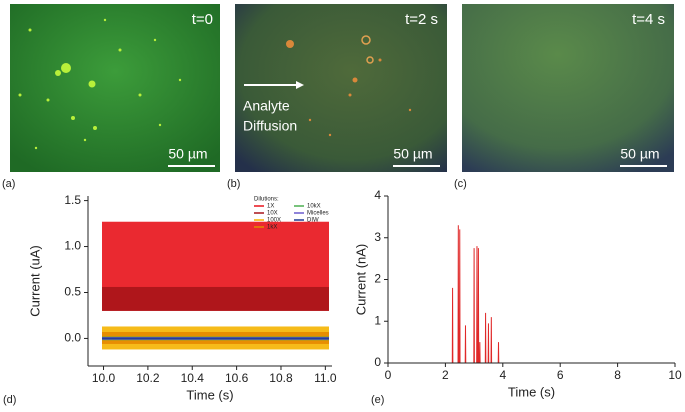 This screenshot has height=412, width=685. I want to click on x-tick-label: 10.0, so click(104, 378).